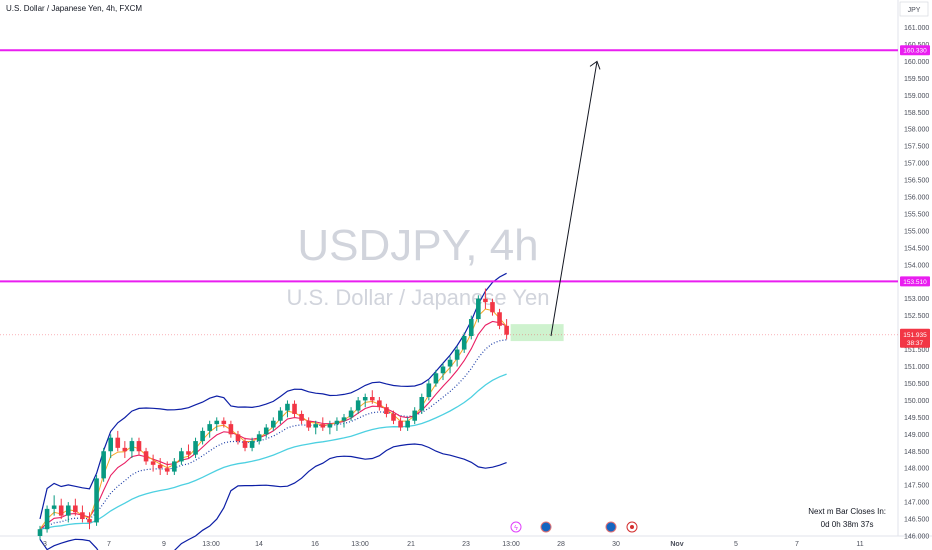  Describe the element at coordinates (211, 544) in the screenshot. I see `x-tick-3: 13:00` at that location.